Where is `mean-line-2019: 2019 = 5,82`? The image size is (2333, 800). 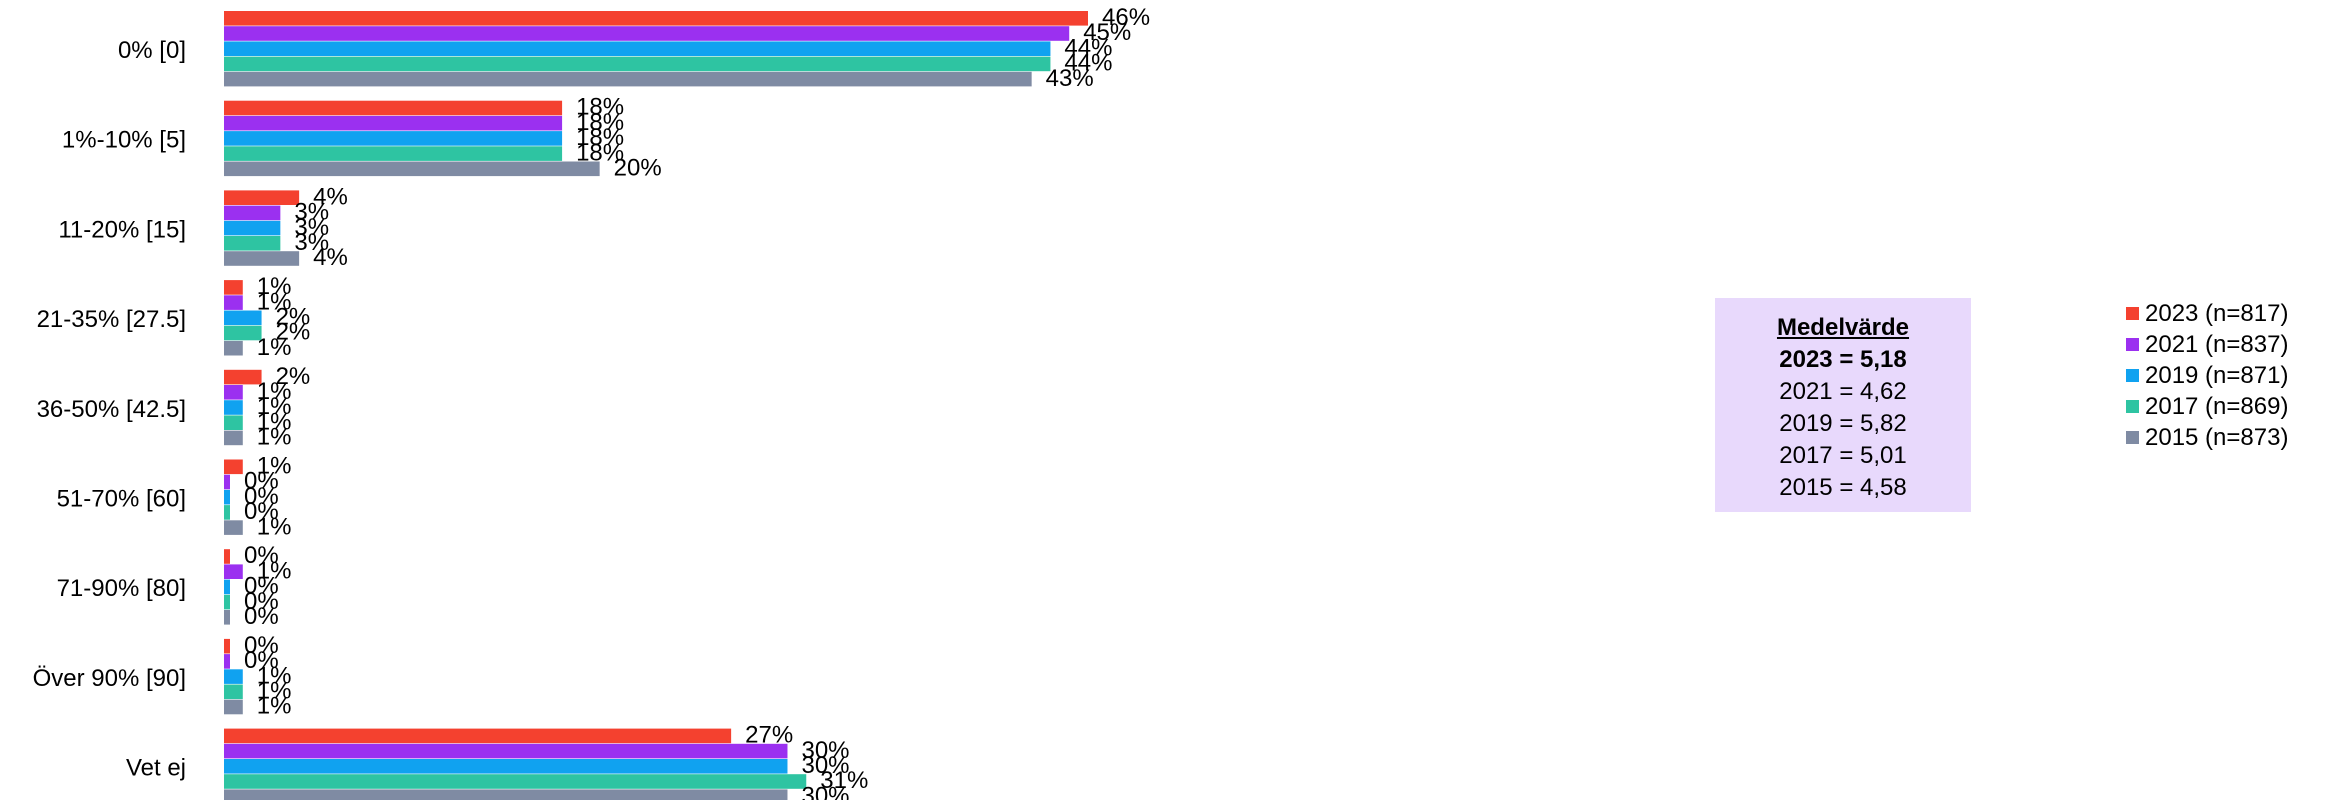 mean-line-2019: 2019 = 5,82 is located at coordinates (1843, 423).